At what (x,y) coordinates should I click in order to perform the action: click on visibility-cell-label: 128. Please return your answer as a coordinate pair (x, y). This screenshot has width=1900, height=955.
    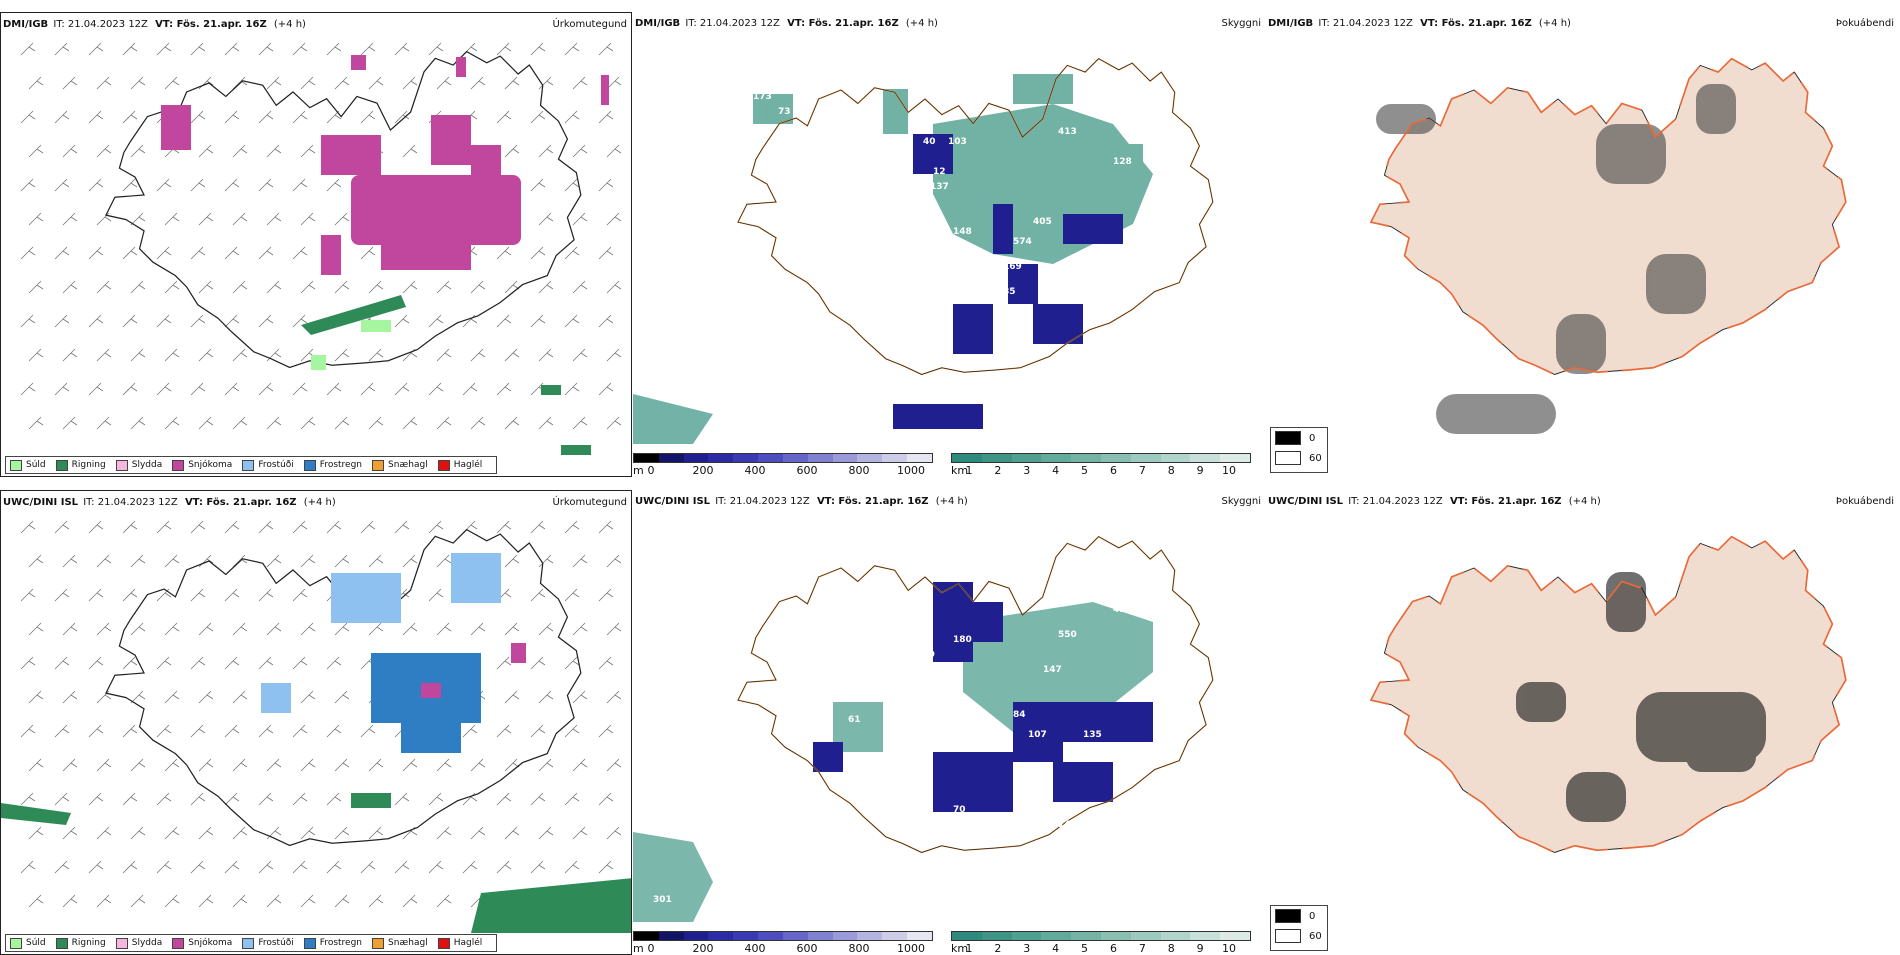
    Looking at the image, I should click on (1122, 162).